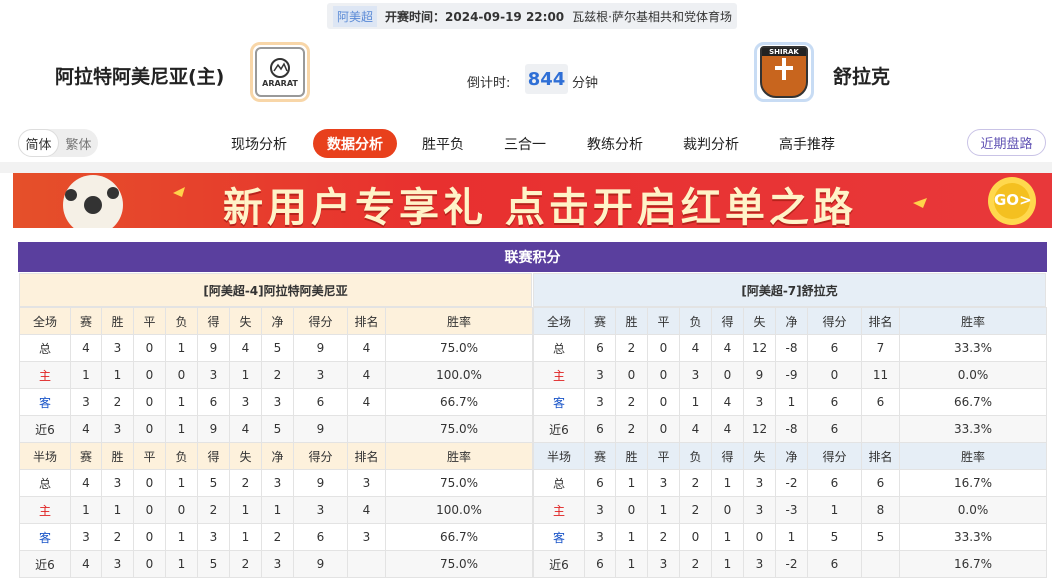 The width and height of the screenshot is (1052, 584). I want to click on header-cell: 失, so click(245, 321).